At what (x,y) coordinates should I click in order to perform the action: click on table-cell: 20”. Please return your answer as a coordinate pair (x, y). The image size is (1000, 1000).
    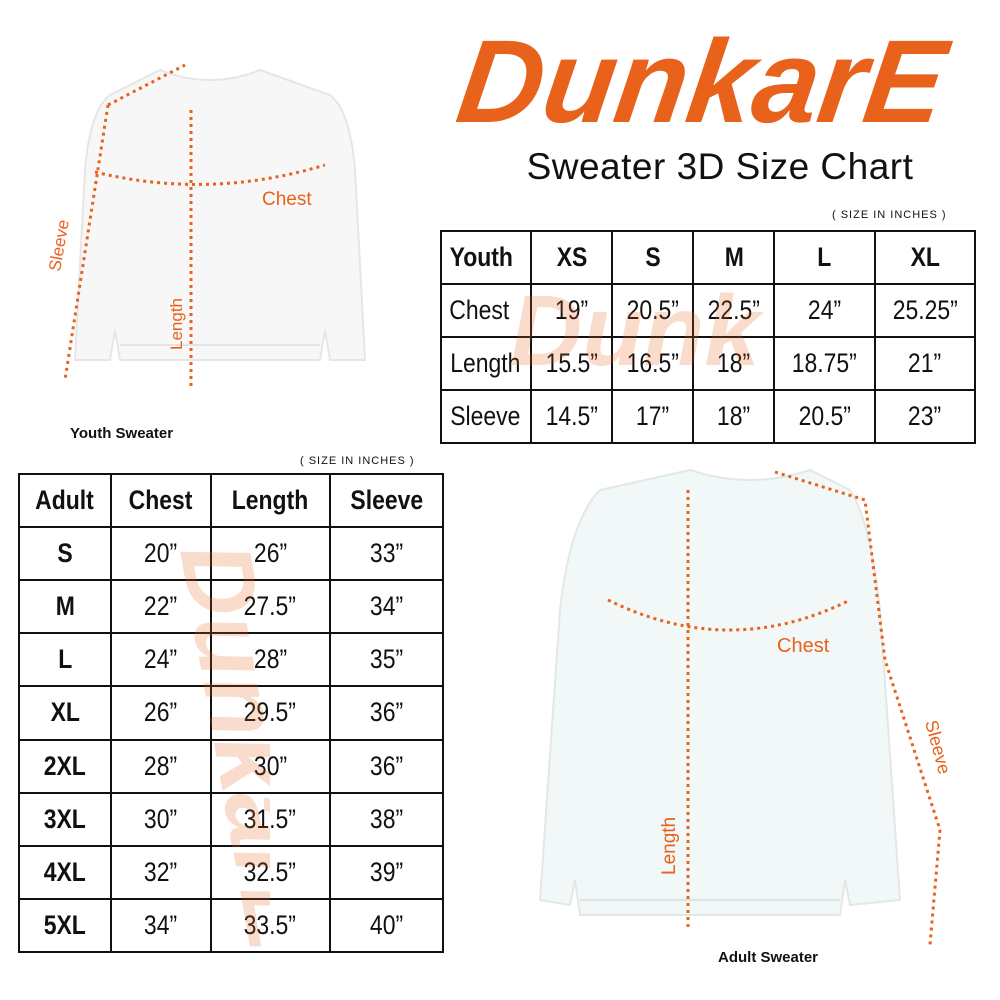
    Looking at the image, I should click on (160, 554).